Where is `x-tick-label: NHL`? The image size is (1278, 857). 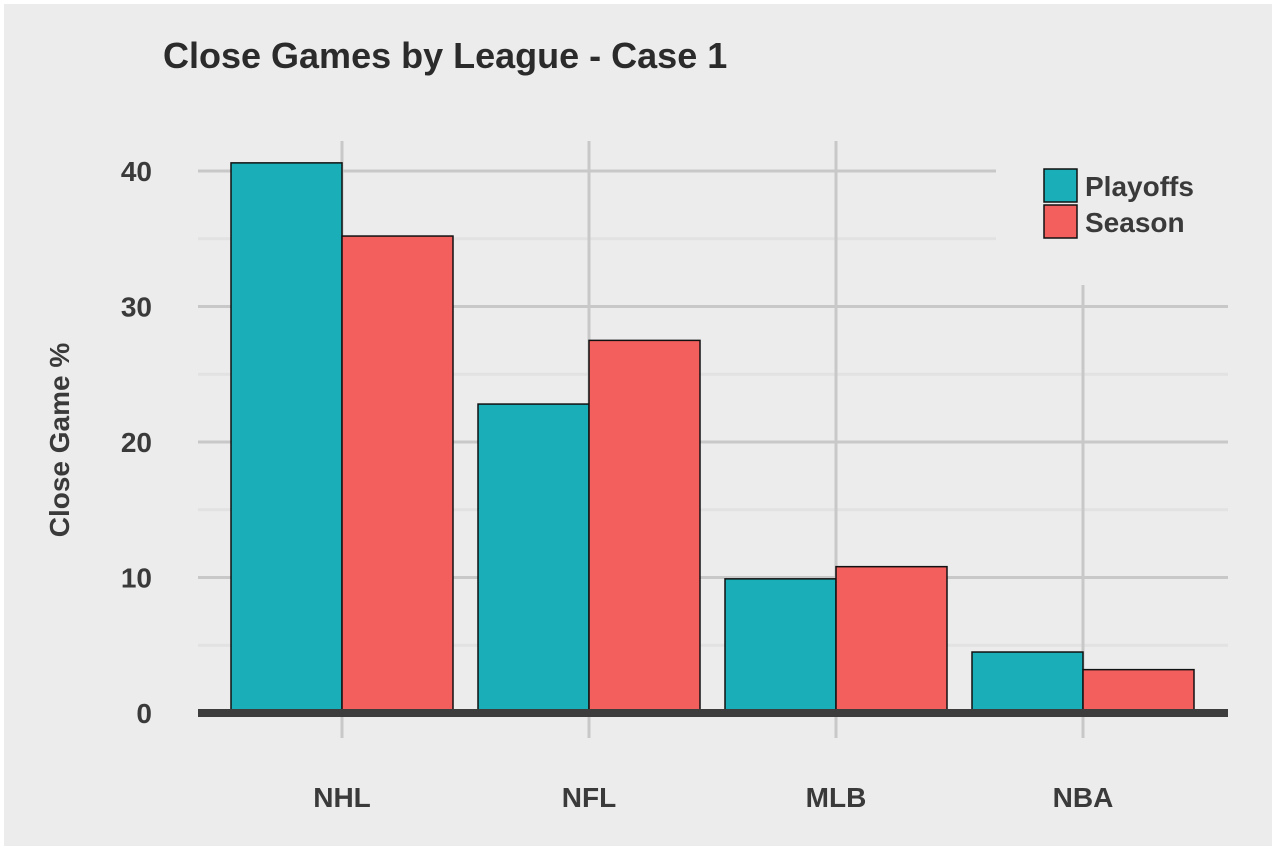 x-tick-label: NHL is located at coordinates (342, 797).